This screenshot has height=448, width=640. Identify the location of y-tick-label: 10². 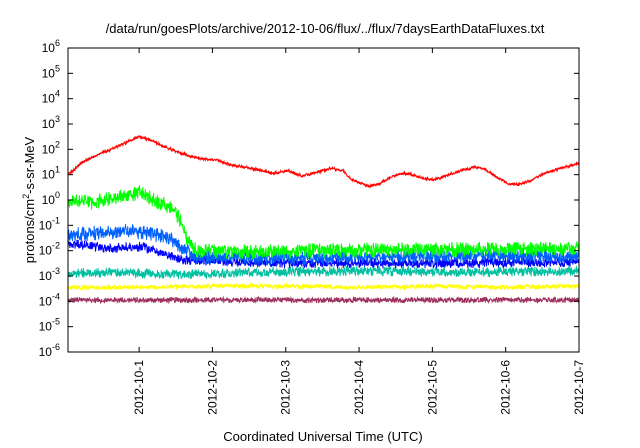
(51, 147).